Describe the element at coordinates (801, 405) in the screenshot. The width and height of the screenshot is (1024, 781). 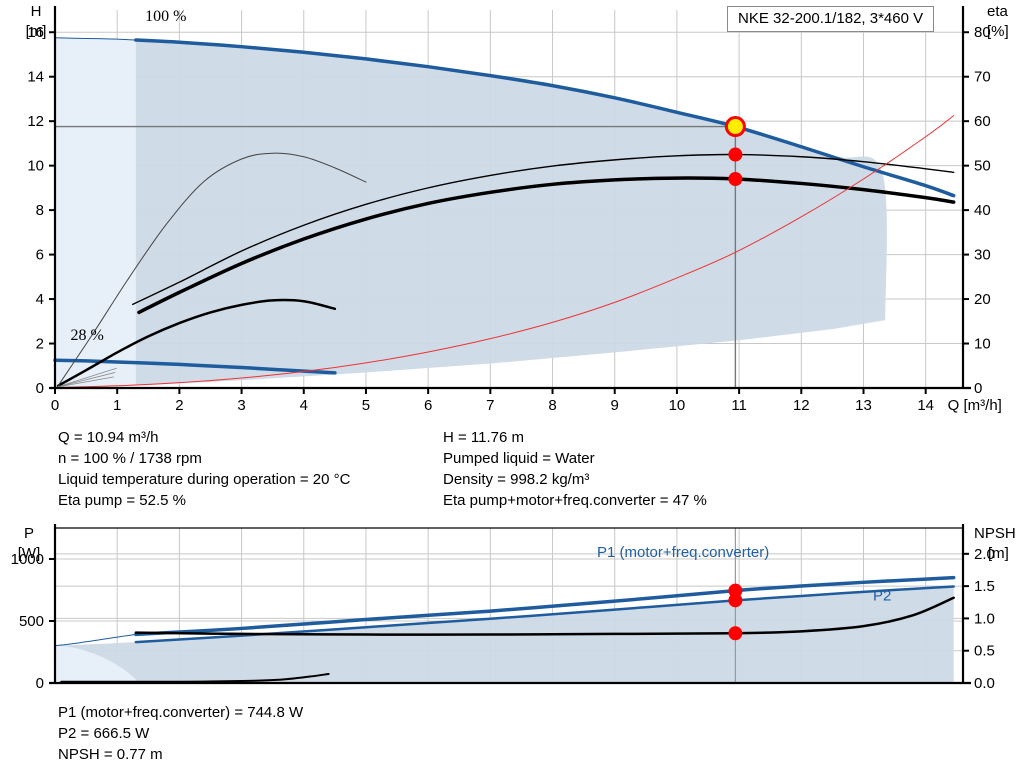
I see `x-tick-label: 12` at that location.